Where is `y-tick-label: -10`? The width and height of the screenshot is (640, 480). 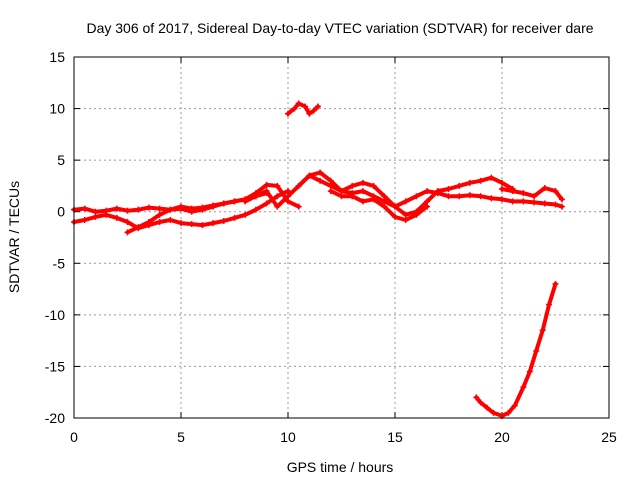
y-tick-label: -10 is located at coordinates (55, 315).